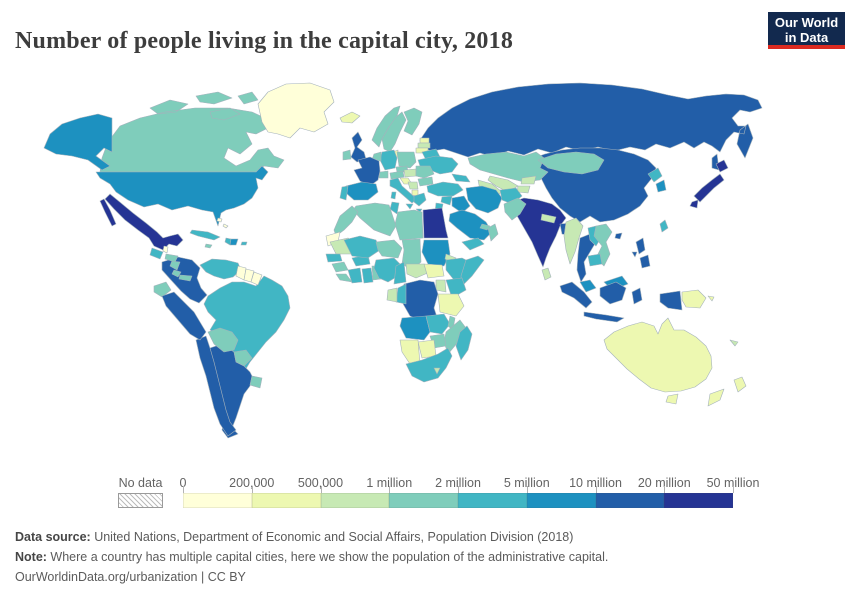  Describe the element at coordinates (234, 242) in the screenshot. I see `country-dominican-republic: Dominican Republic` at that location.